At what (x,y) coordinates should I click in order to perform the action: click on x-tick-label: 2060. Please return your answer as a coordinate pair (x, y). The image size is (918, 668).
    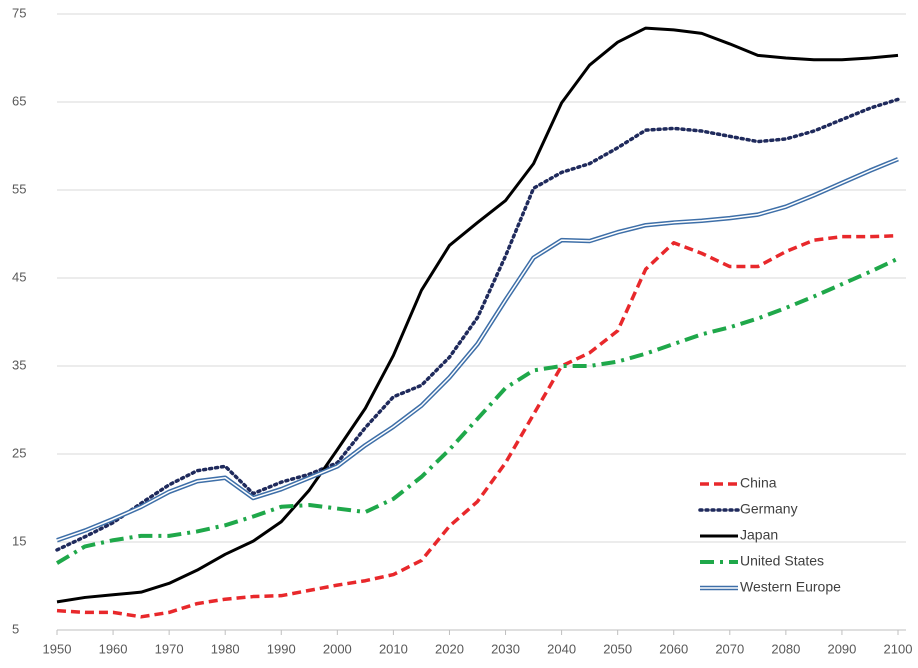
    Looking at the image, I should click on (673, 648).